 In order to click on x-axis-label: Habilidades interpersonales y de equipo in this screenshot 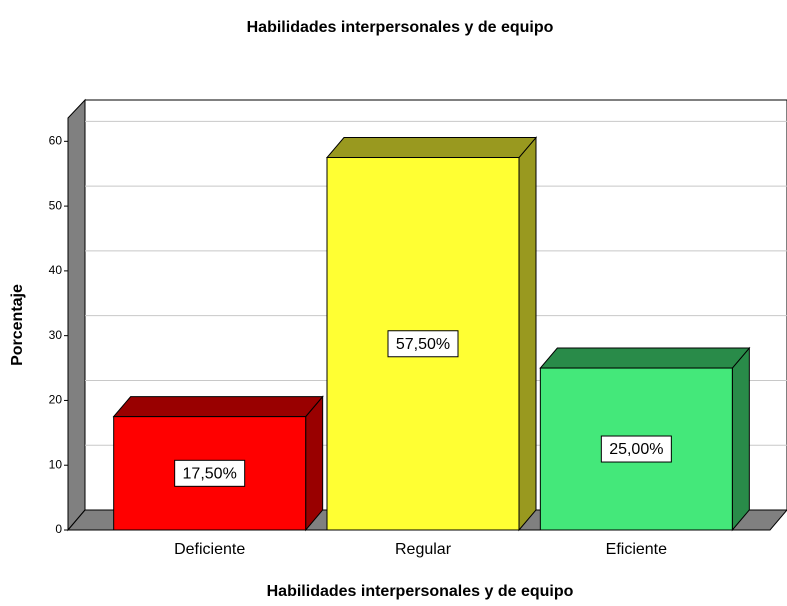, I will do `click(420, 591)`.